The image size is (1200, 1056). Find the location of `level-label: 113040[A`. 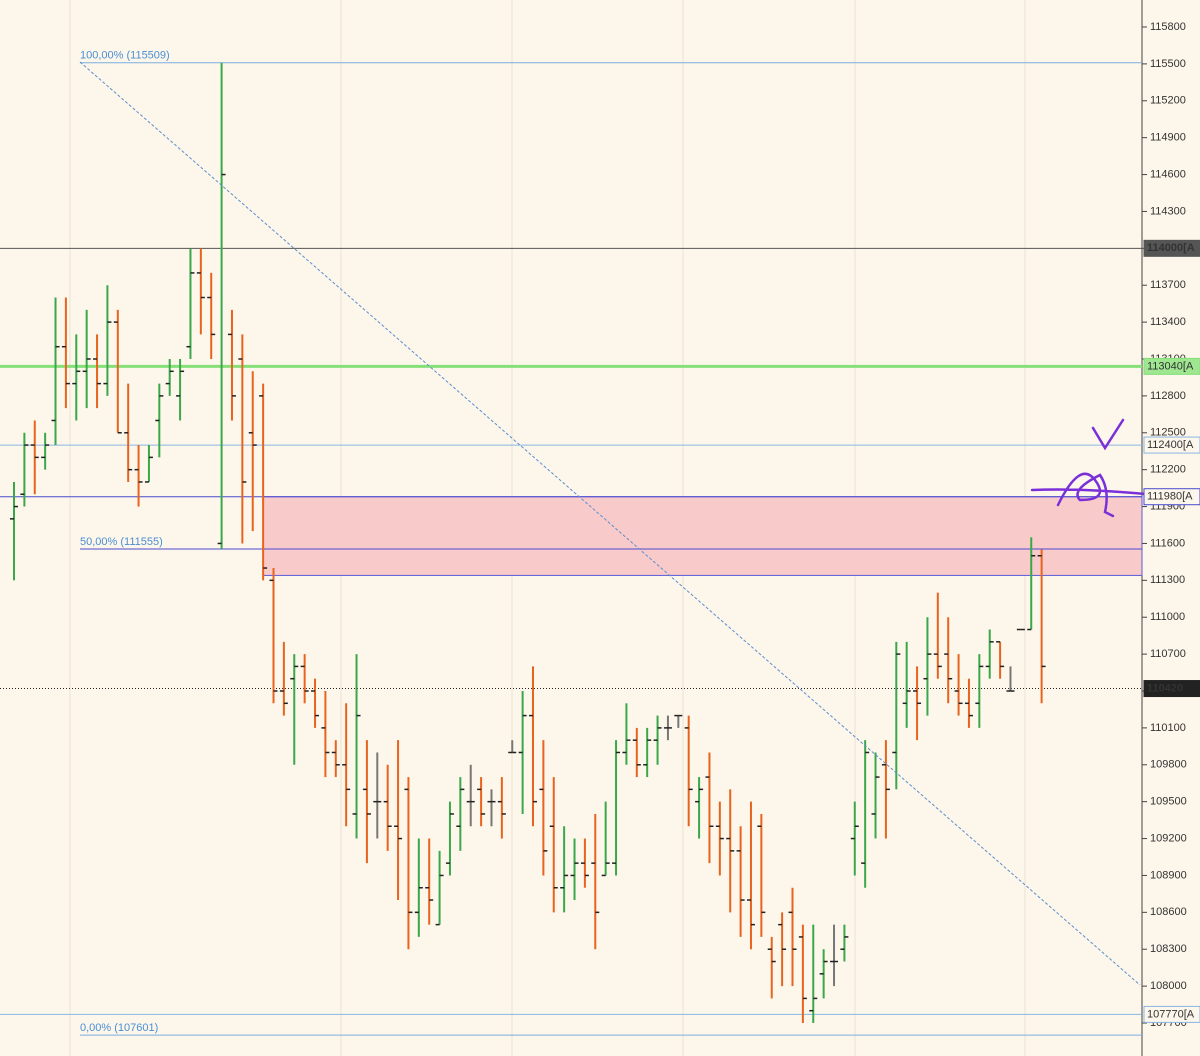

level-label: 113040[A is located at coordinates (1170, 366).